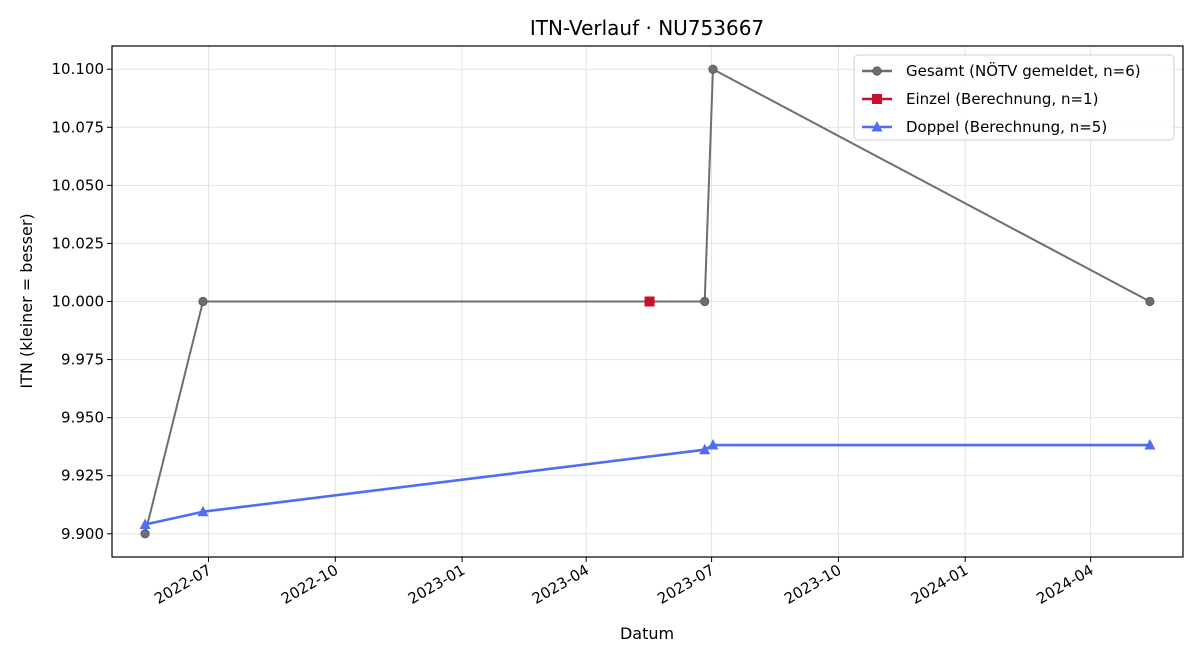 The width and height of the screenshot is (1200, 660). Describe the element at coordinates (1002, 99) in the screenshot. I see `legend-entry-label: Einzel (Berechnung, n=1)` at that location.